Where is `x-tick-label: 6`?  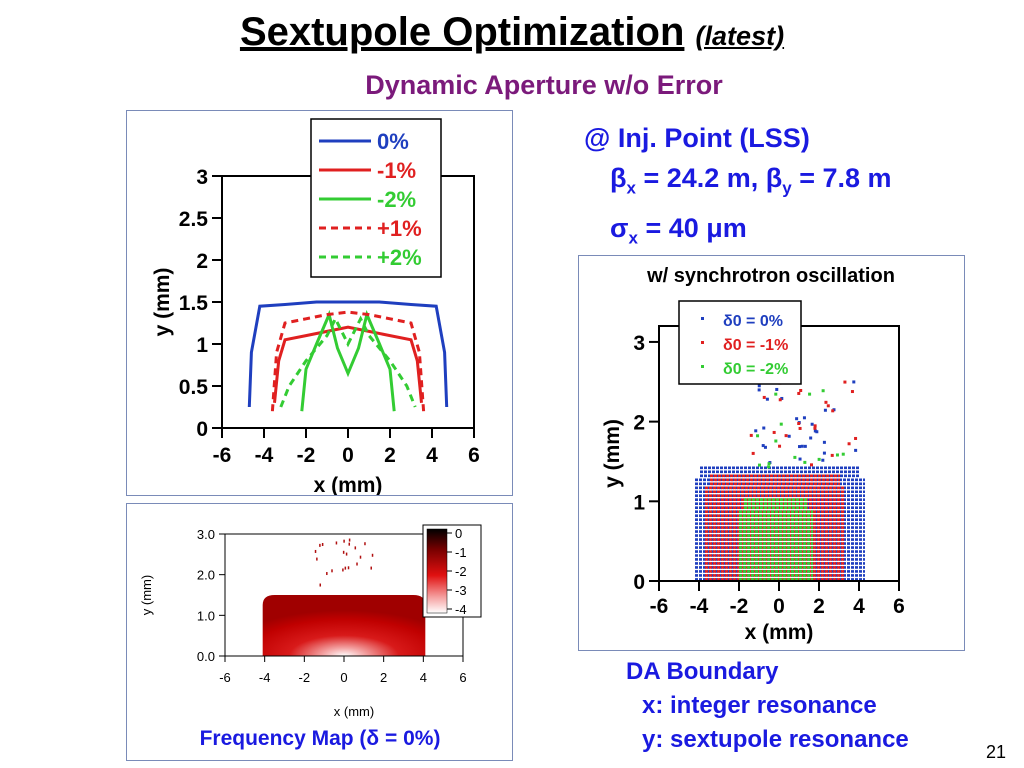 x-tick-label: 6 is located at coordinates (474, 455).